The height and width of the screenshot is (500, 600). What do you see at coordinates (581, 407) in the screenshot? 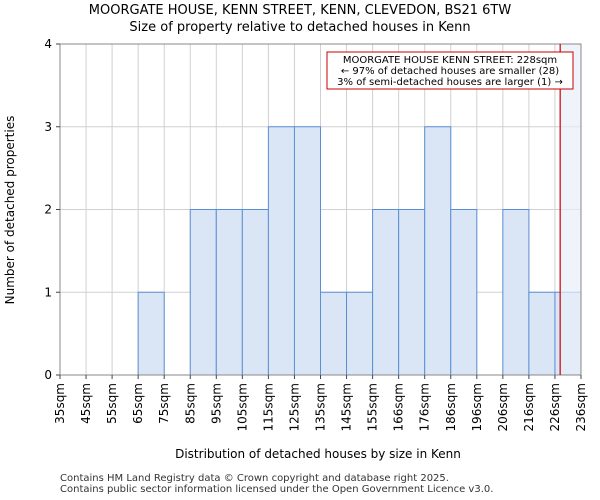
I see `x-tick-label: 236sqm` at bounding box center [581, 407].